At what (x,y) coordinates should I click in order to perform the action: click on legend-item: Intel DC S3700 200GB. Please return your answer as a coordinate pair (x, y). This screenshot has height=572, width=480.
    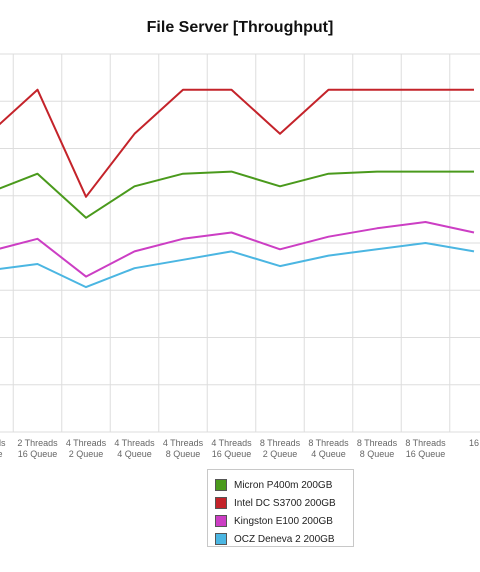
    Looking at the image, I should click on (280, 503).